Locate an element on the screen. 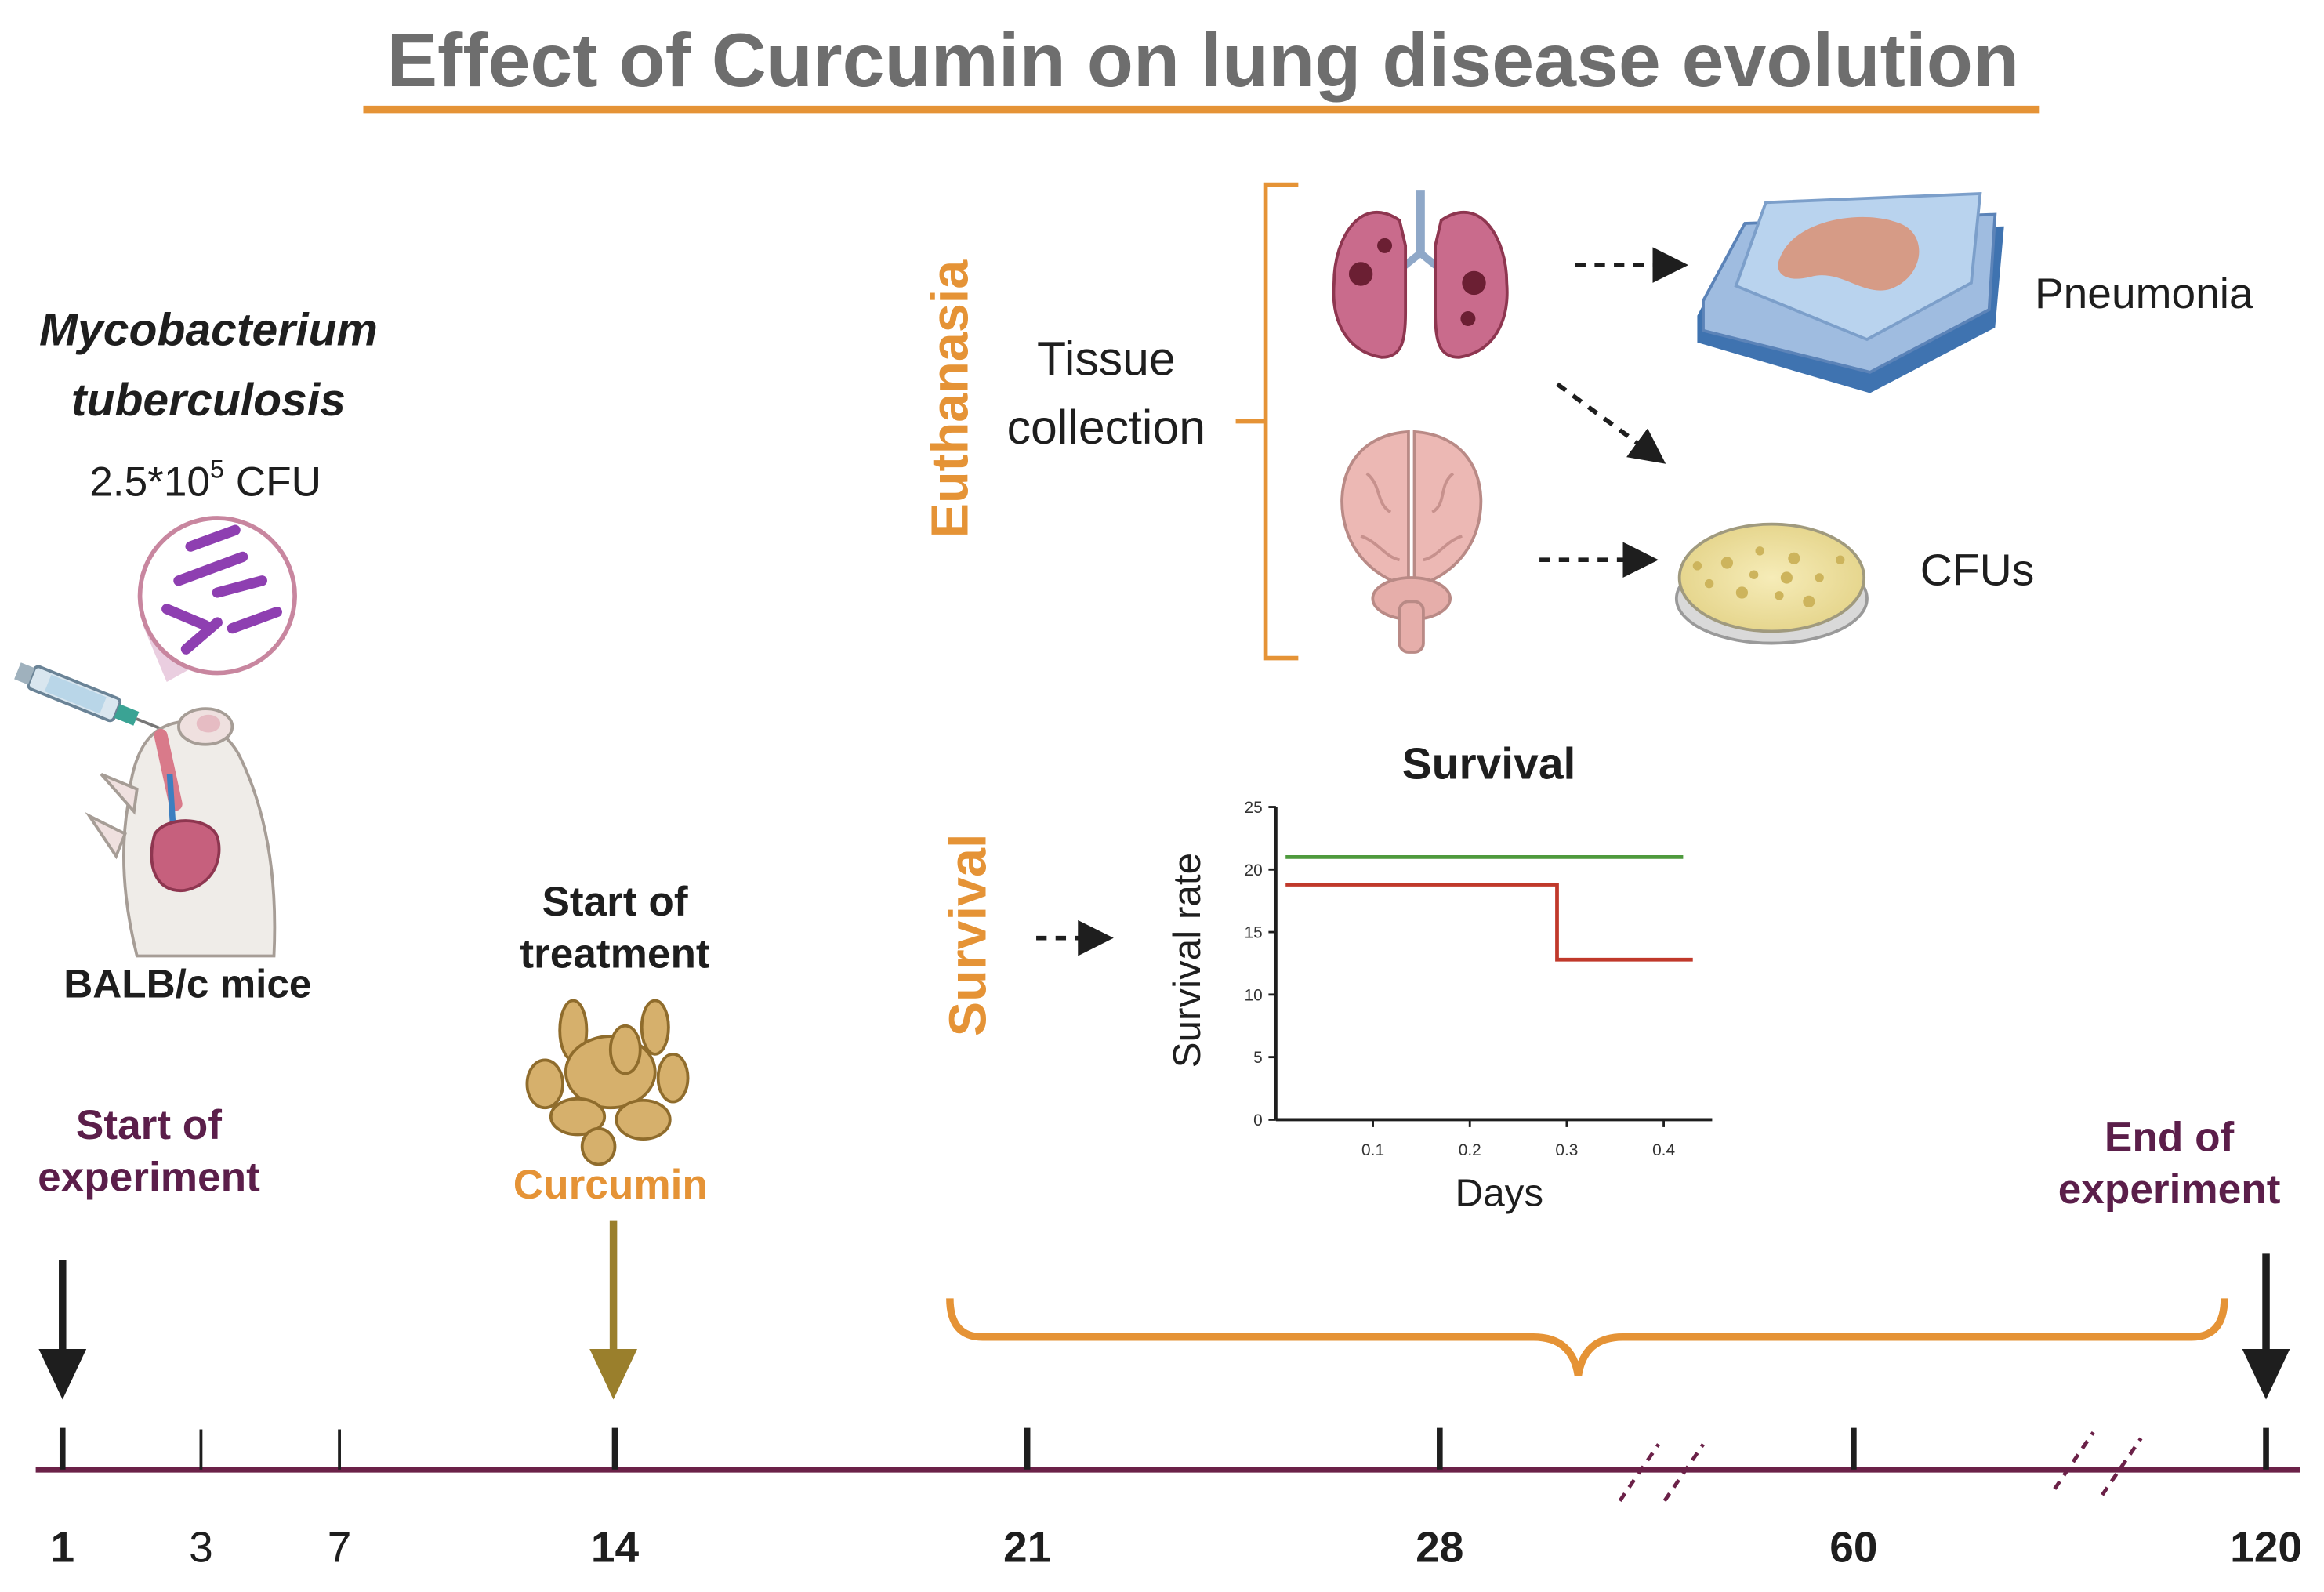 The image size is (2324, 1592). end-arrow is located at coordinates (2266, 1326).